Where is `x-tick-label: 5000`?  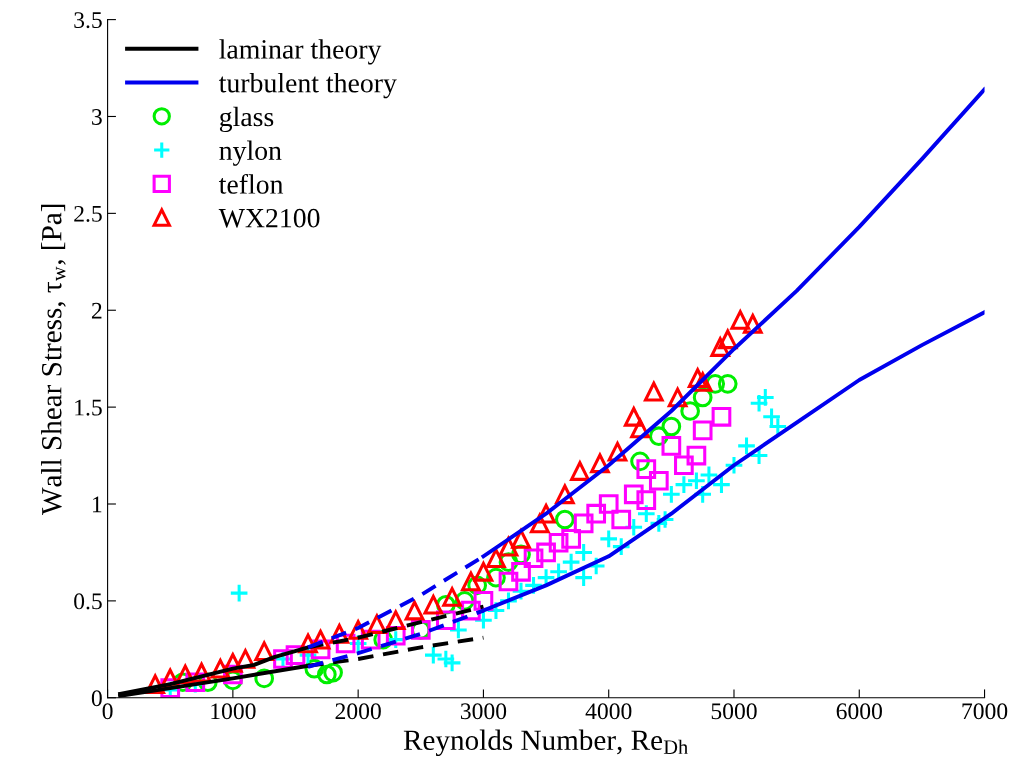
x-tick-label: 5000 is located at coordinates (734, 711).